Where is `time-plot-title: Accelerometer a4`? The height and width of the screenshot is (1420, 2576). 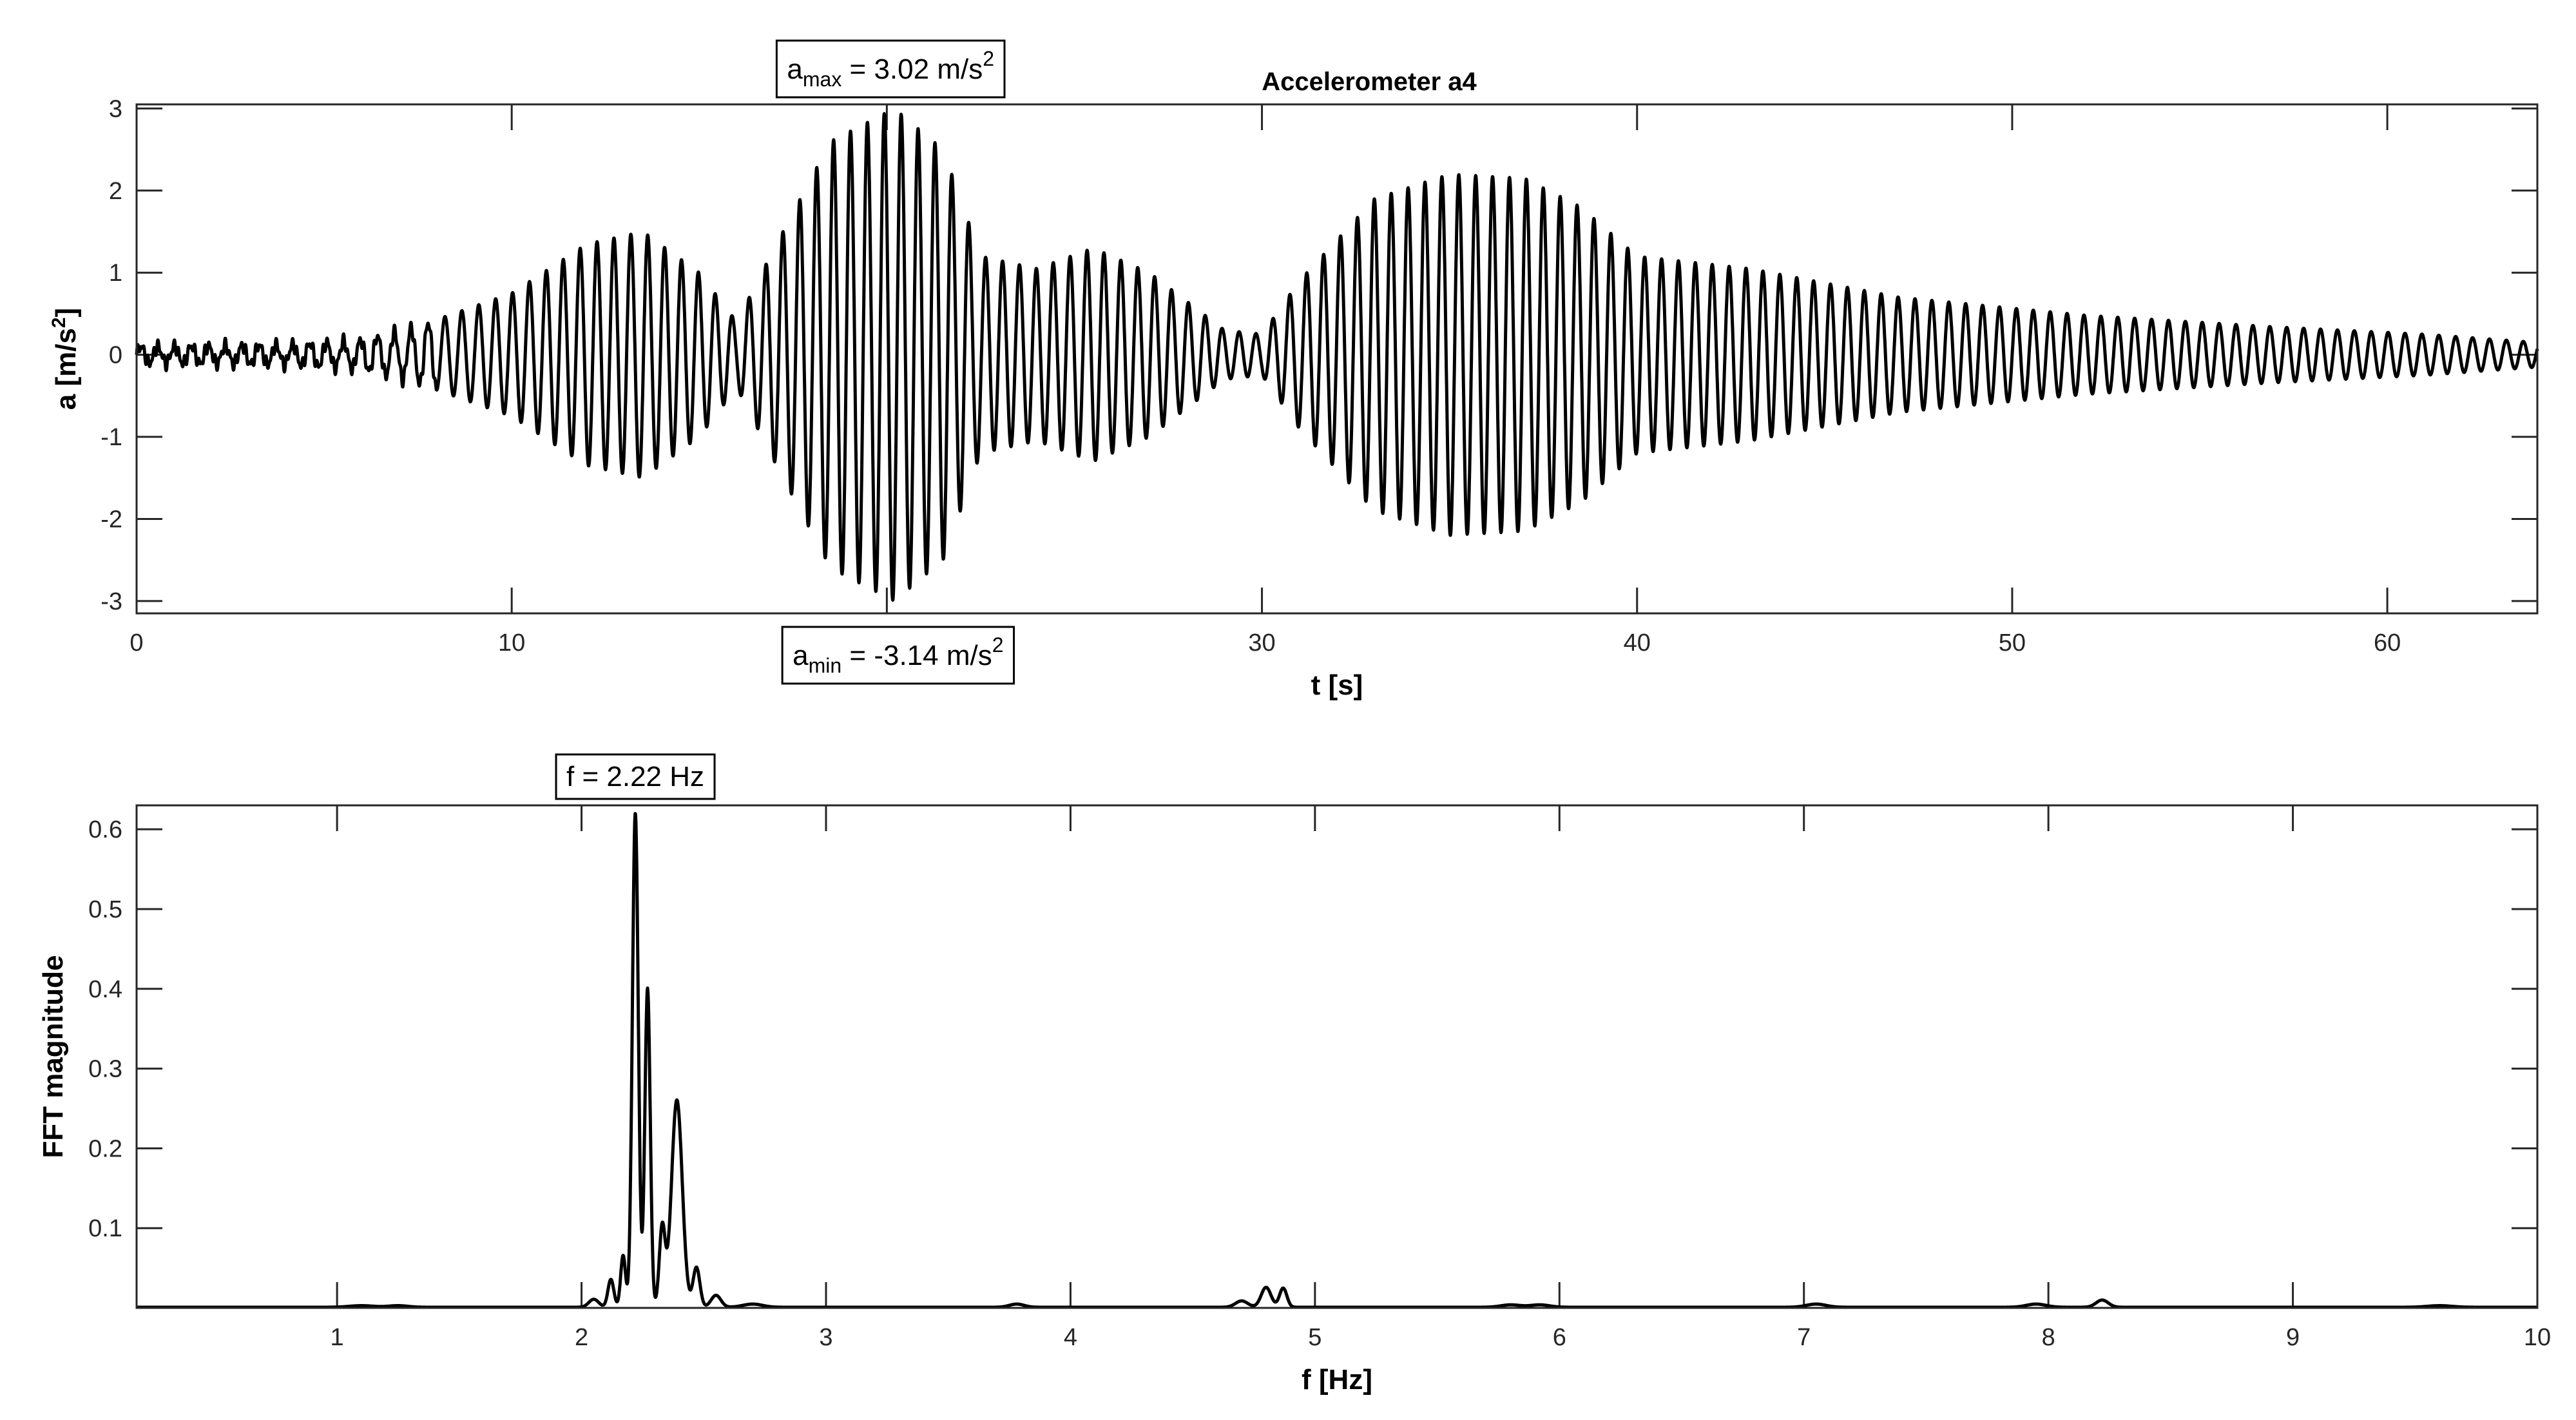 time-plot-title: Accelerometer a4 is located at coordinates (1369, 82).